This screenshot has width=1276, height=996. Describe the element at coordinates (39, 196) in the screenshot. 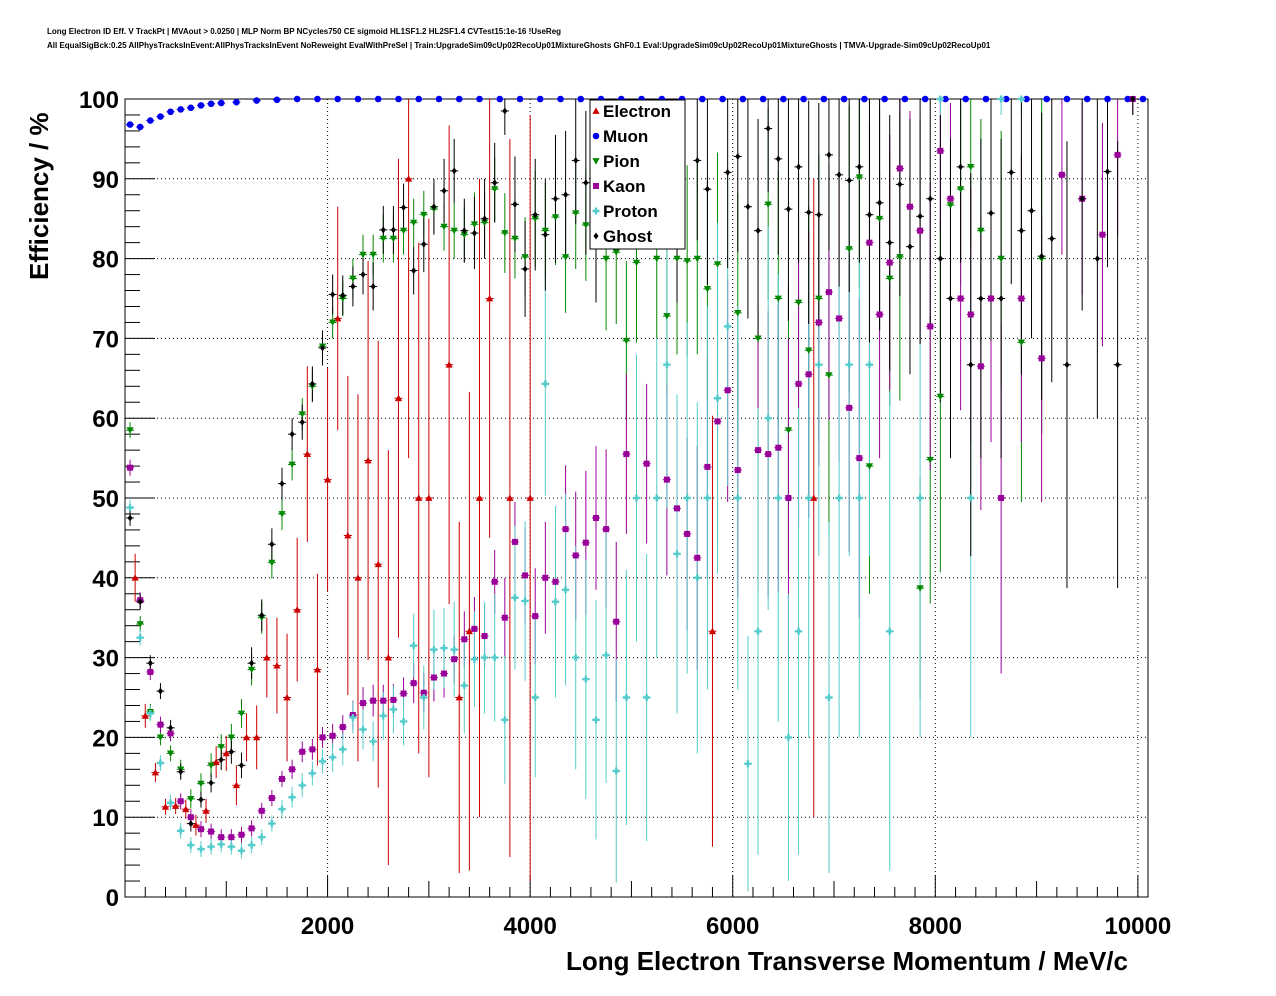

I see `y-axis-title: Efficiency / %` at that location.